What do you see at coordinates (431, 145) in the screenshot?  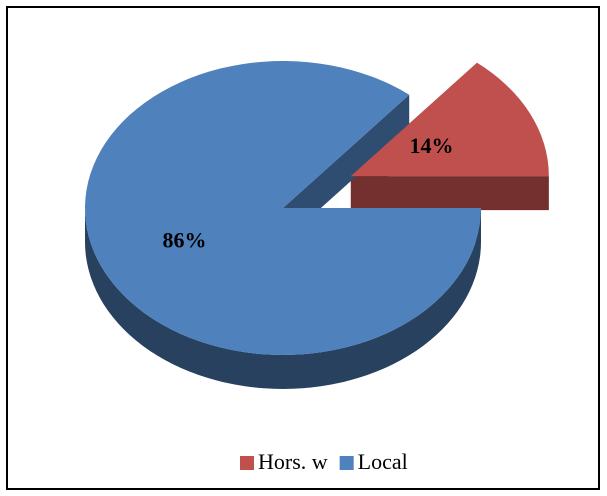 I see `data-label: 14%` at bounding box center [431, 145].